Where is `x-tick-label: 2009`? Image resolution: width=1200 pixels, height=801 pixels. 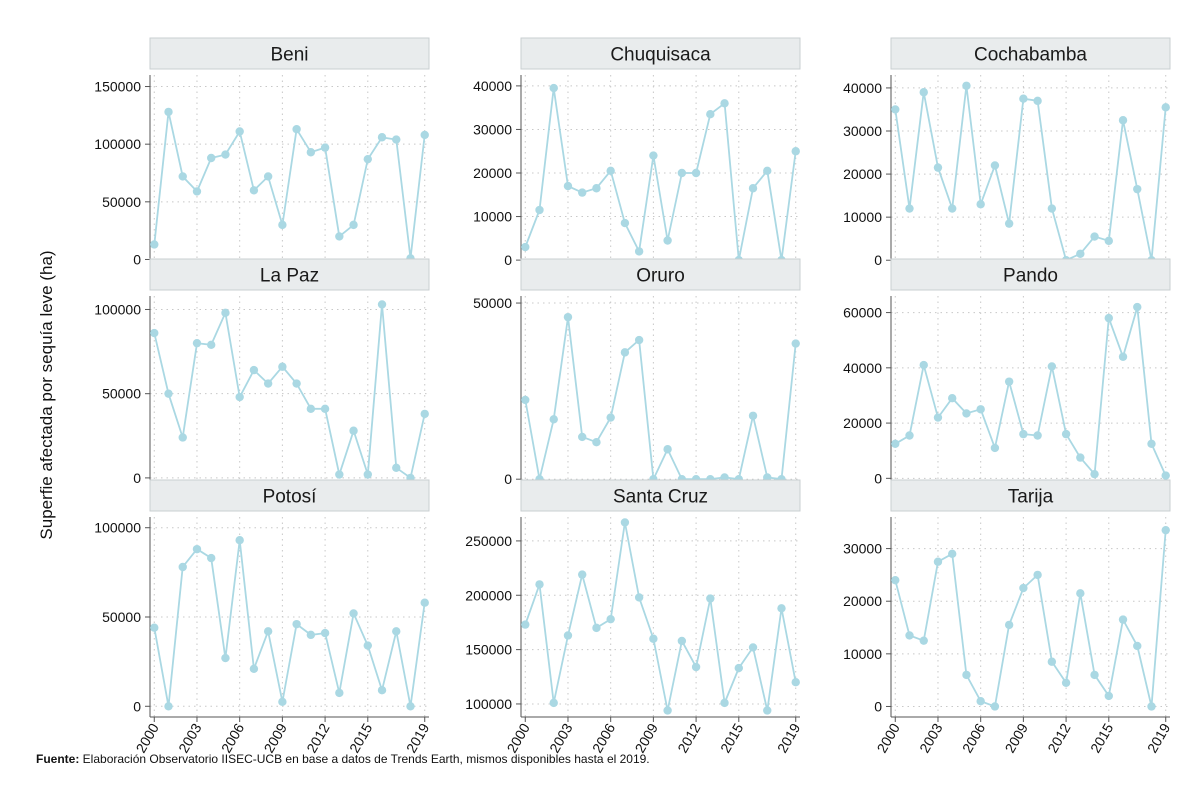
x-tick-label: 2009 is located at coordinates (276, 737).